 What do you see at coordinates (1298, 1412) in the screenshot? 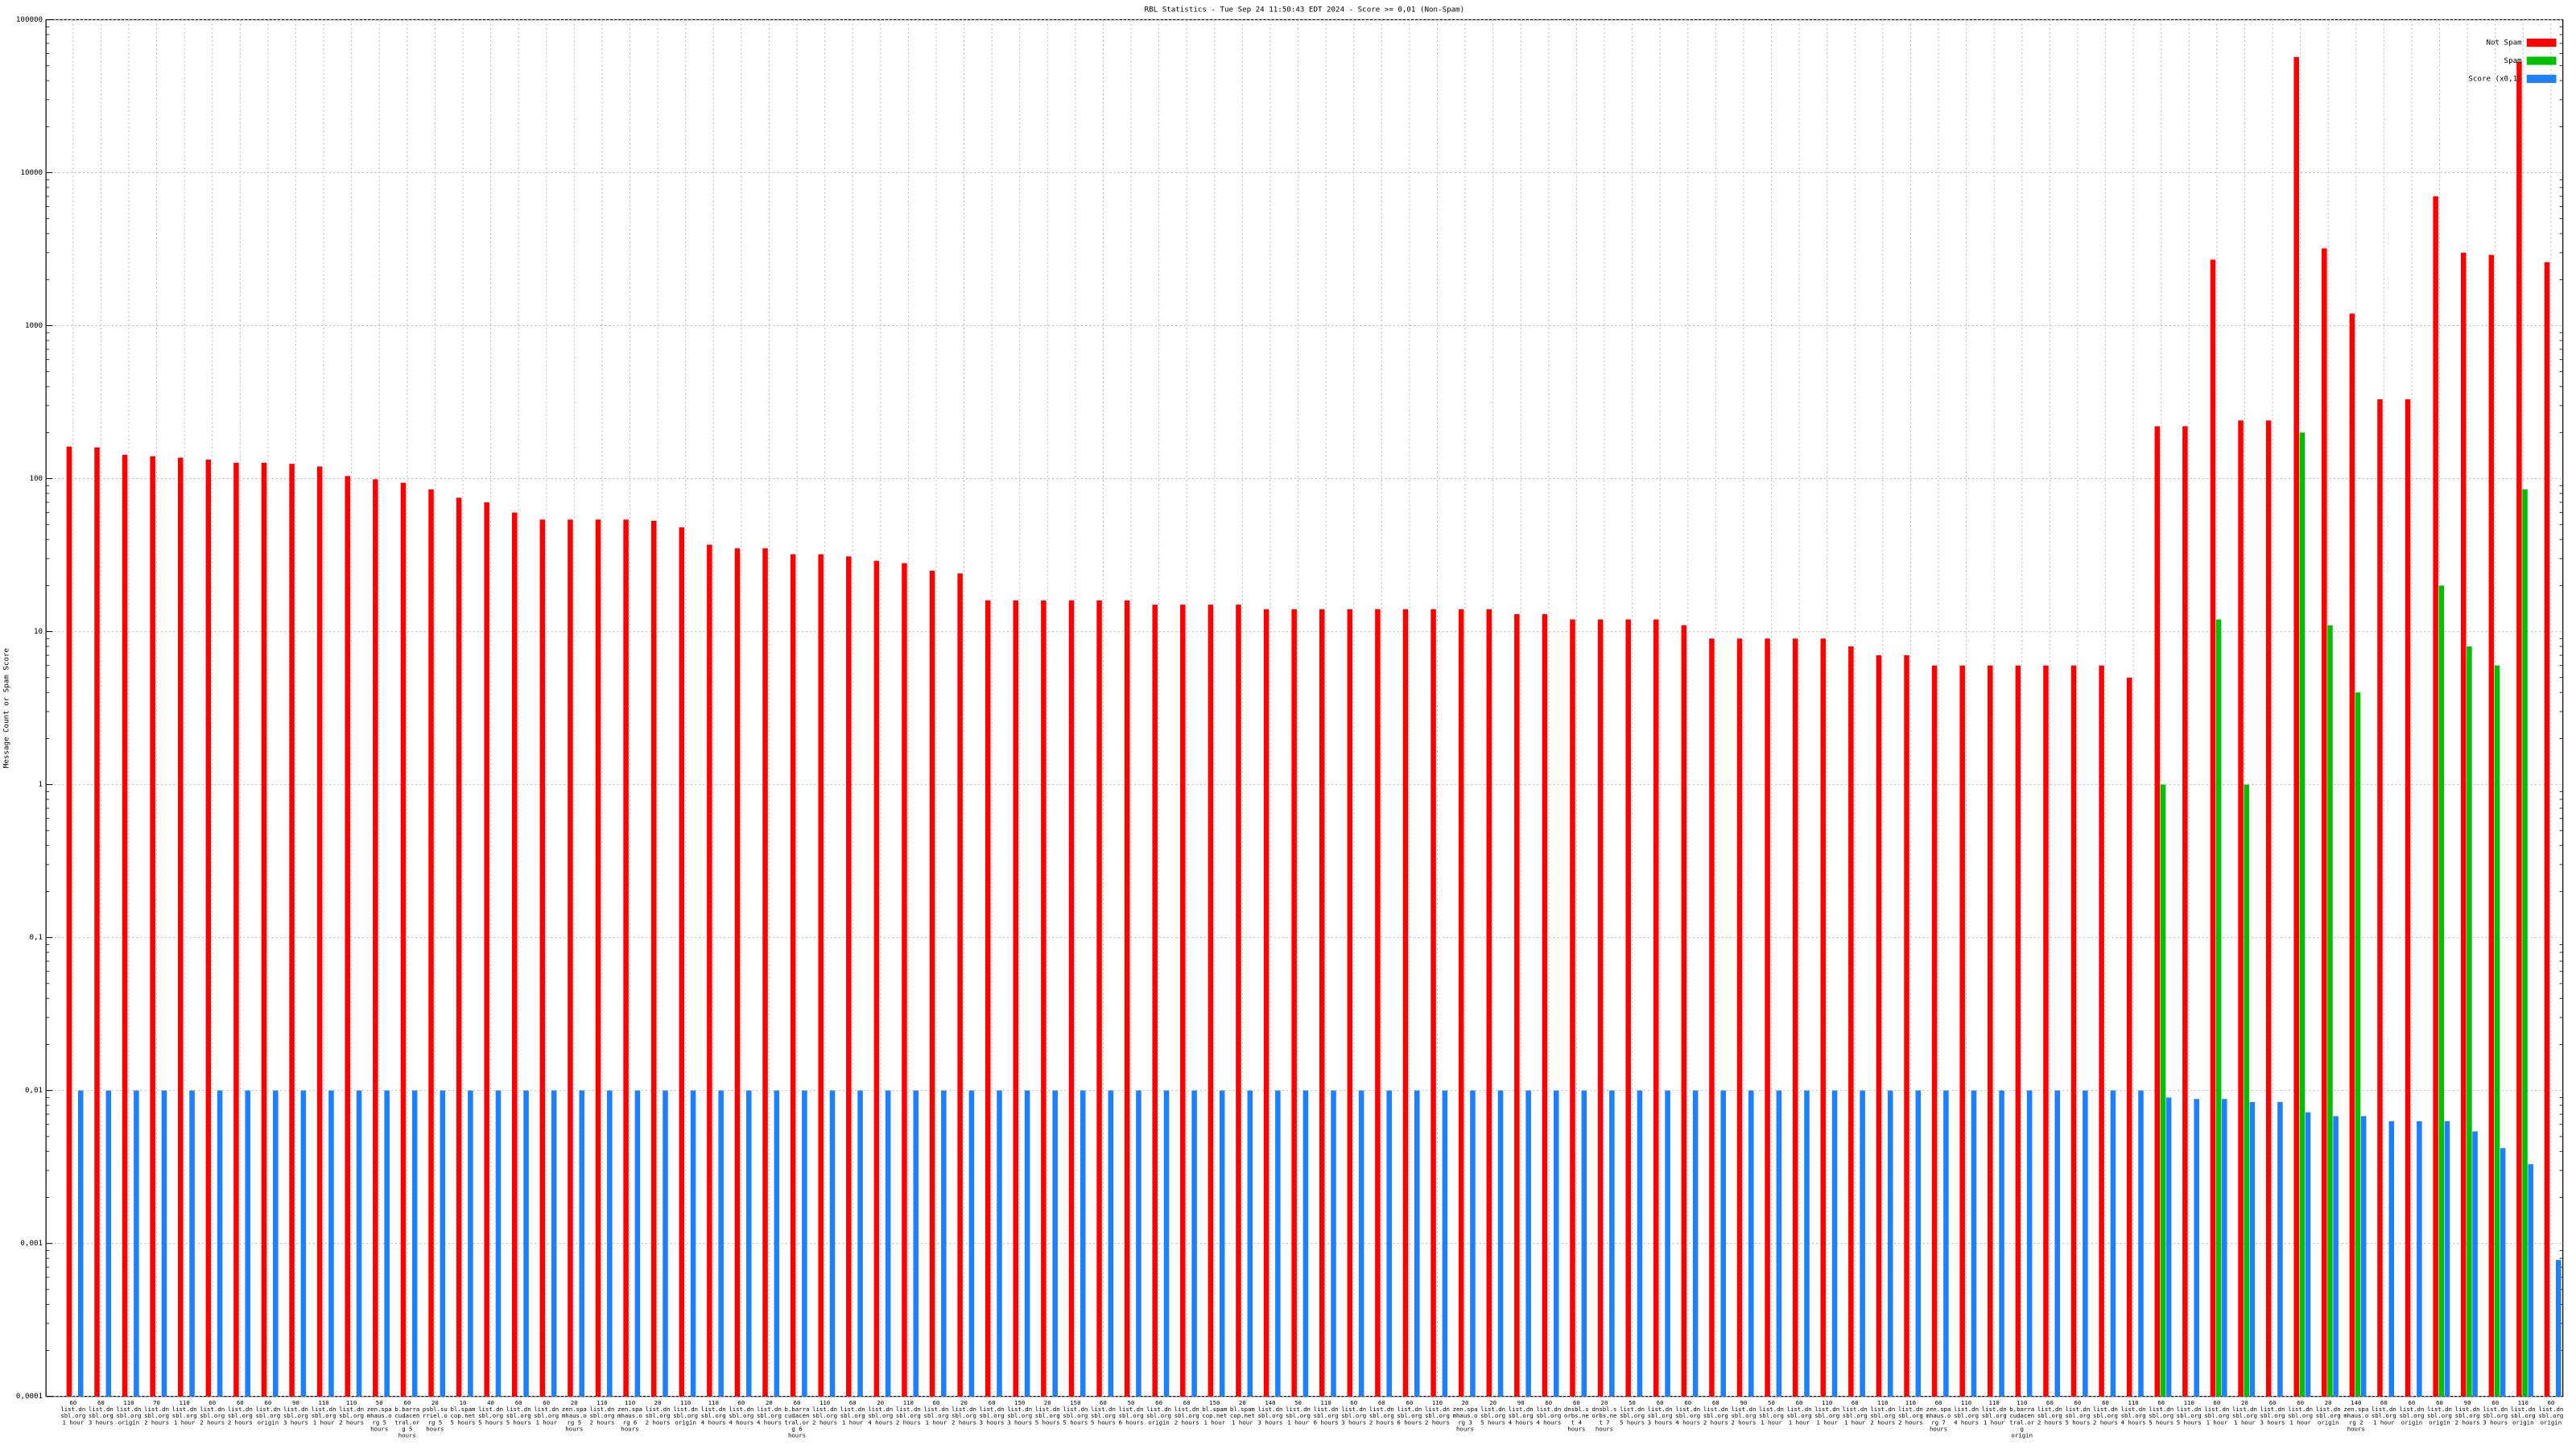
I see `x-tick-label-box: 50 list.dnsbl.org 1 hour` at bounding box center [1298, 1412].